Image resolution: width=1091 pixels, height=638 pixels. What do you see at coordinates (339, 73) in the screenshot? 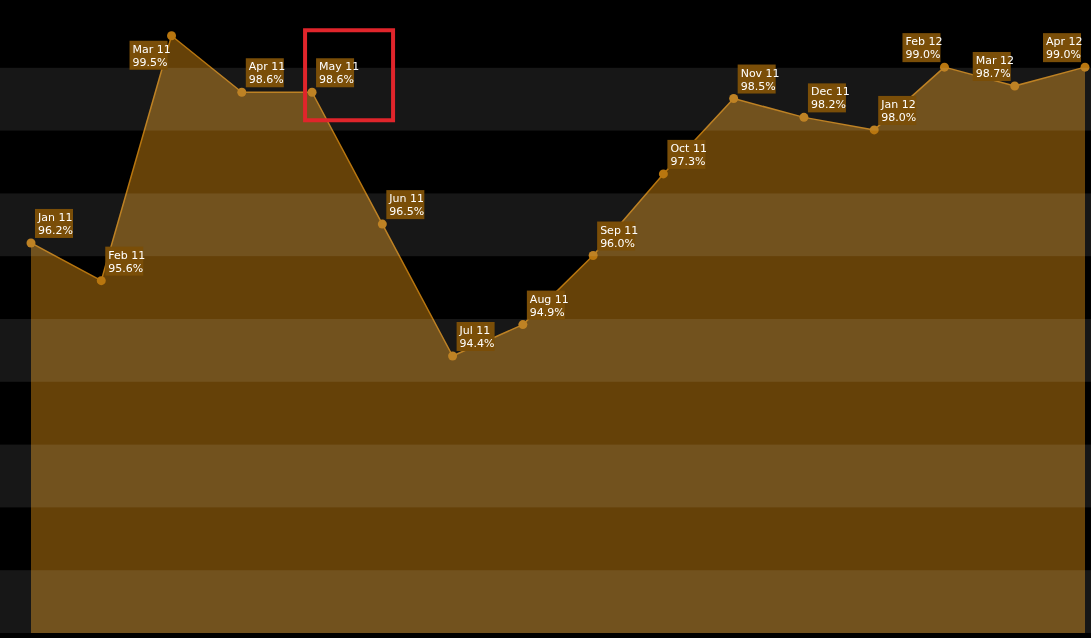
I see `data-label: May 11 98.6%` at bounding box center [339, 73].